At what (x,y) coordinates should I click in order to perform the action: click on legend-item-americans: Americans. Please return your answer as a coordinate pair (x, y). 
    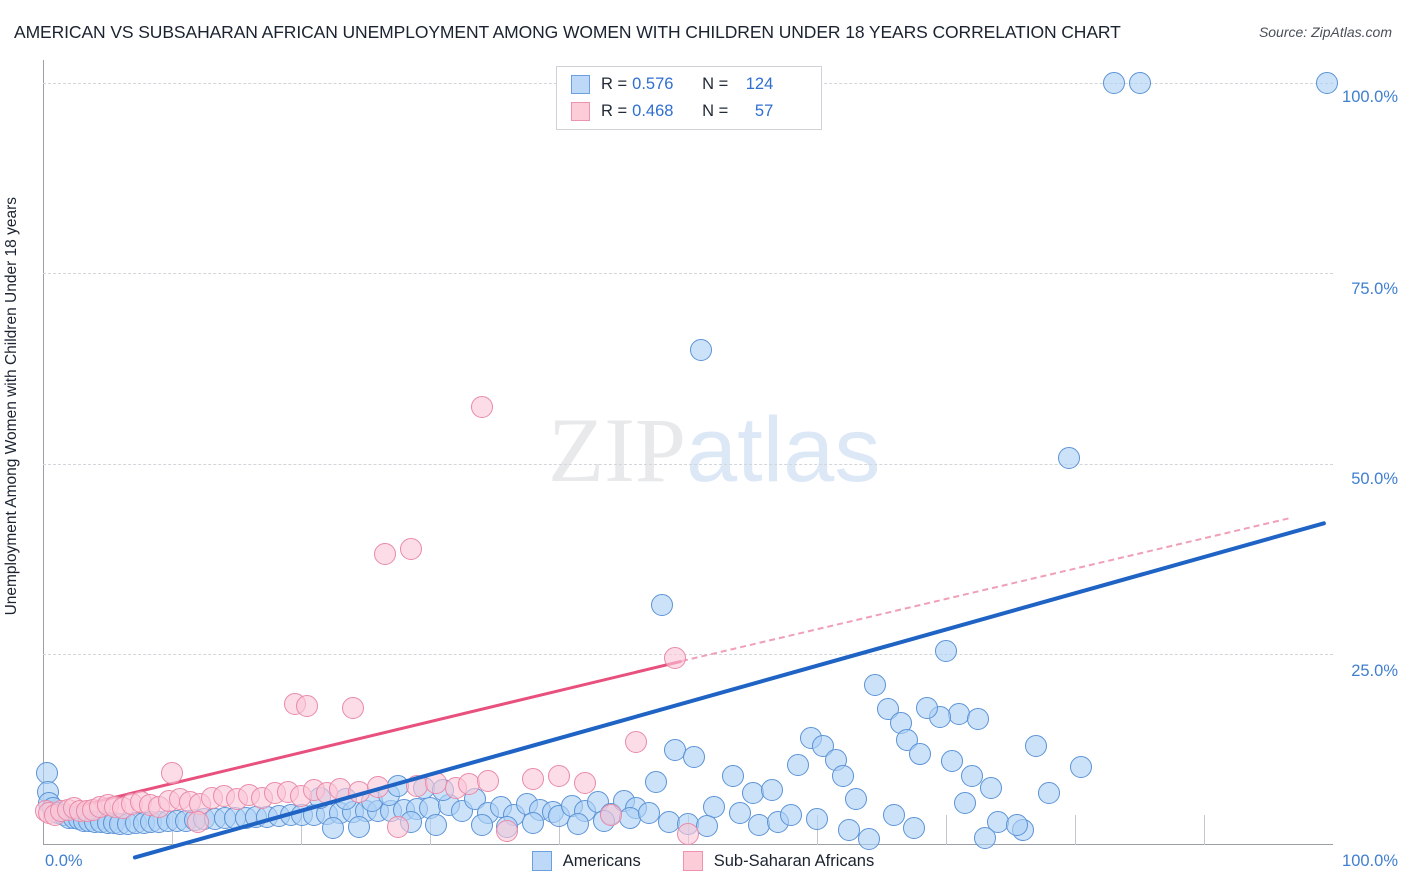
    Looking at the image, I should click on (586, 861).